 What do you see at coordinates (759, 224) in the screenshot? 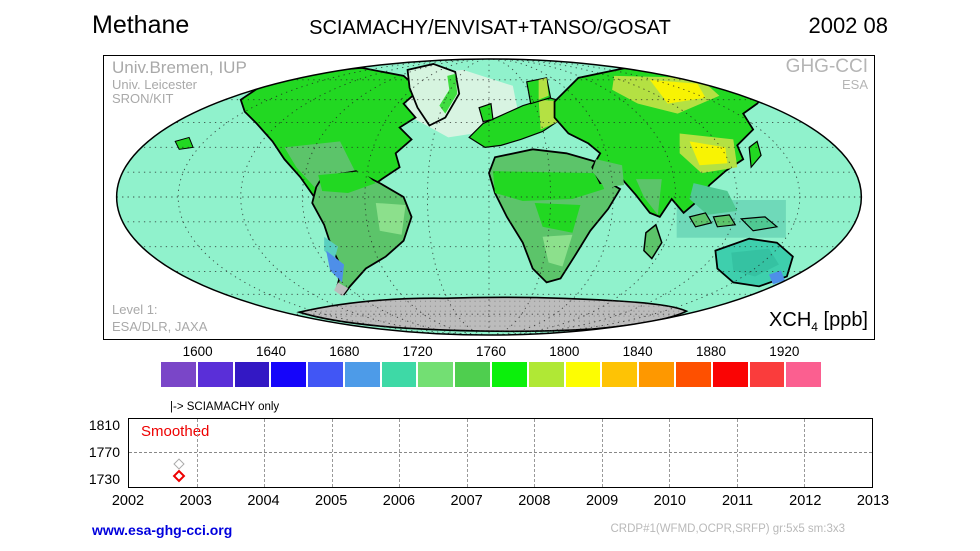
I see `map-new-guinea` at bounding box center [759, 224].